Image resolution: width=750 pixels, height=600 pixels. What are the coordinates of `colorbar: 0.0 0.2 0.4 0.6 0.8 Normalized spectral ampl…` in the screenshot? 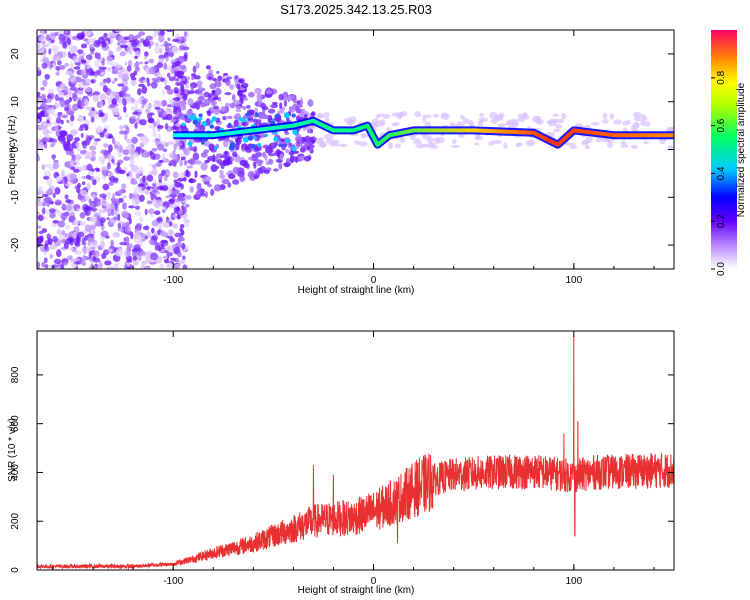 It's located at (729, 153).